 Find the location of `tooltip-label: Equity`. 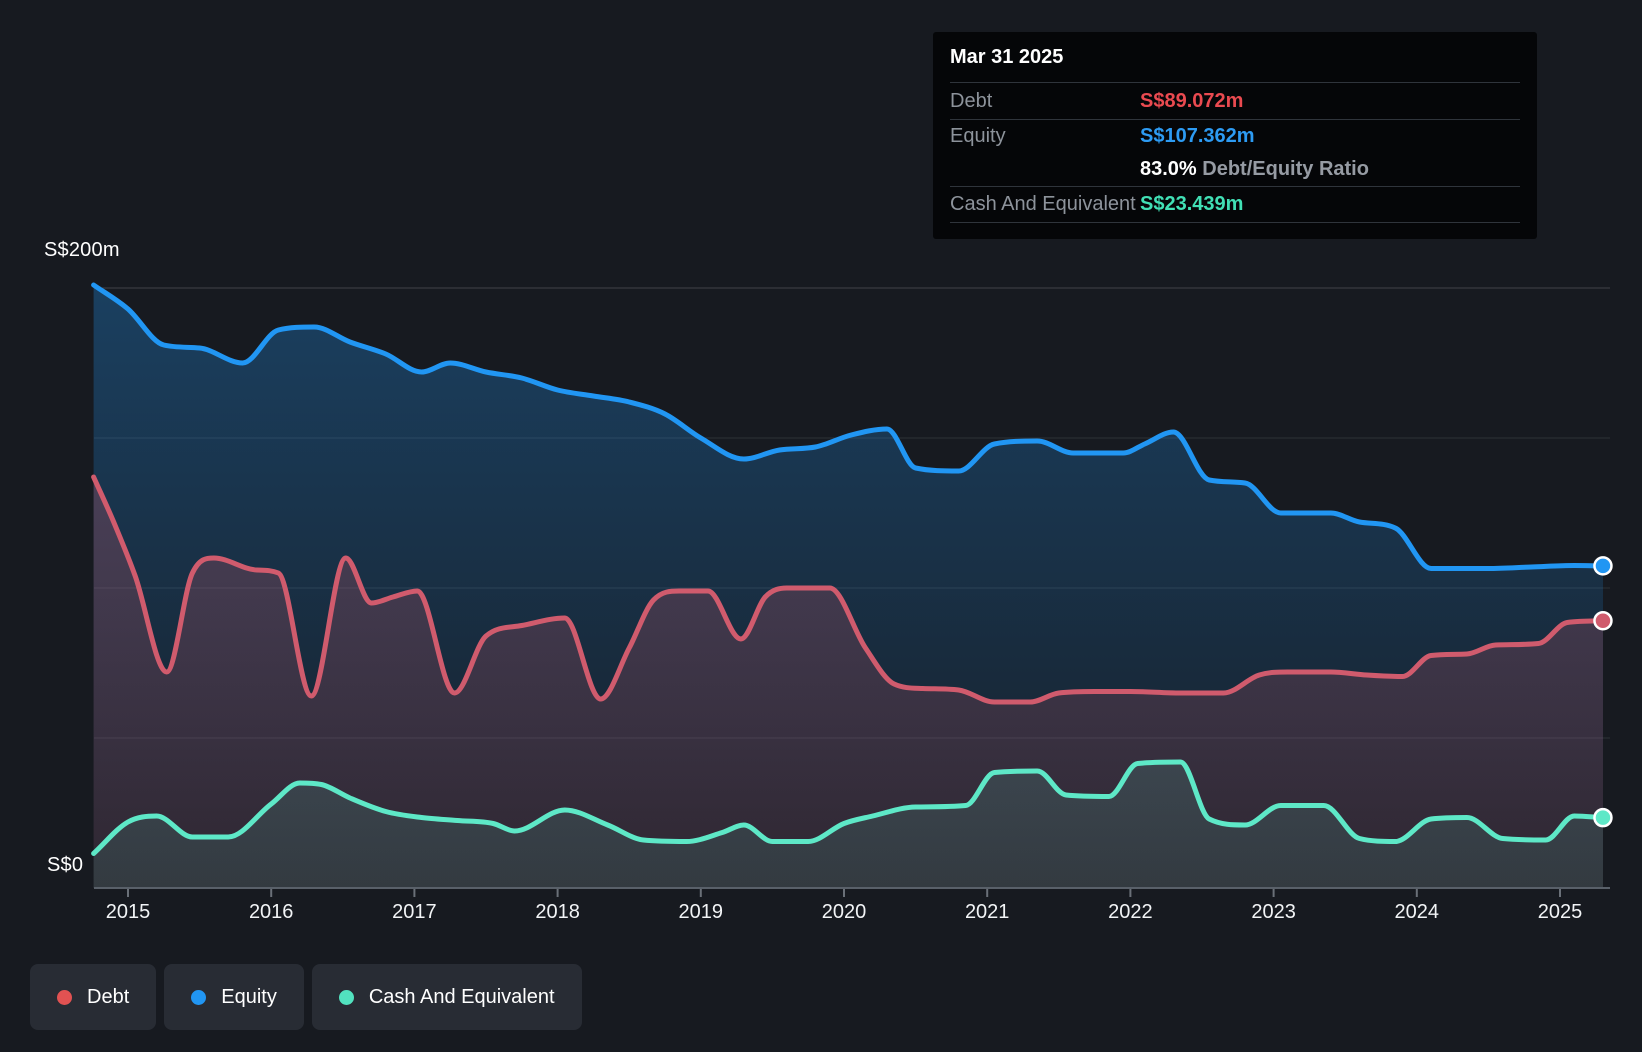

tooltip-label: Equity is located at coordinates (978, 135).